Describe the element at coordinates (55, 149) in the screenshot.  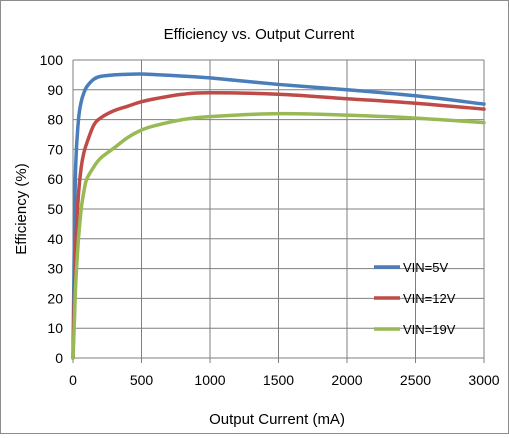
I see `y-tick-label: 70` at that location.